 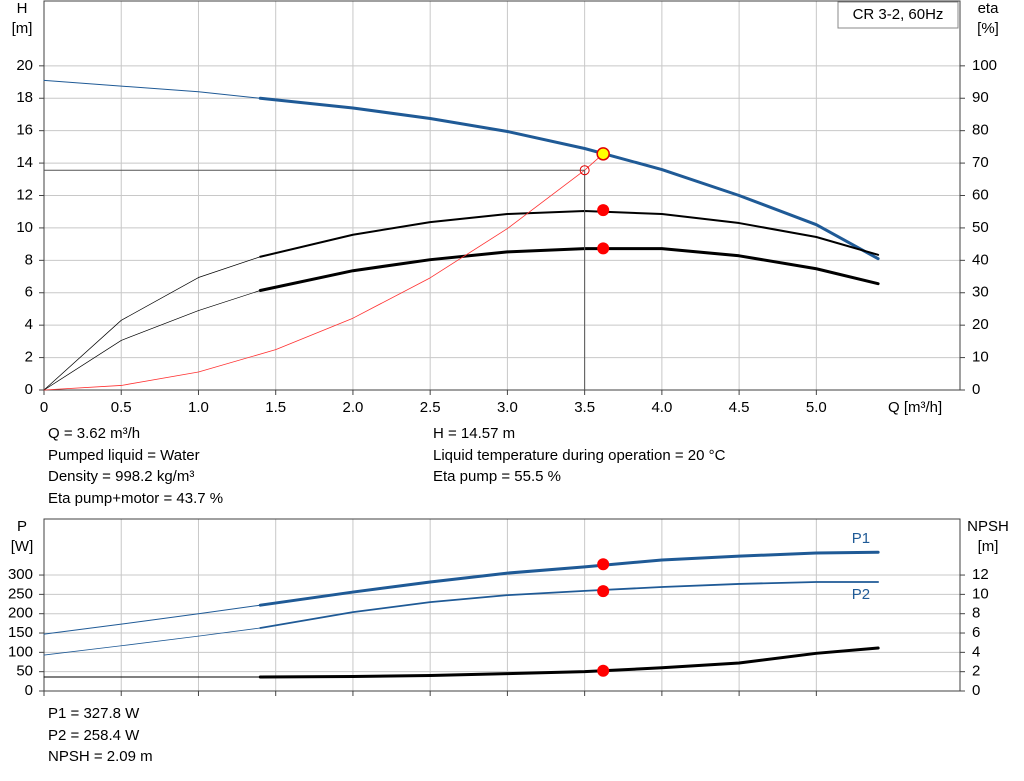 I want to click on x-tick-label: 1.5, so click(x=275, y=407).